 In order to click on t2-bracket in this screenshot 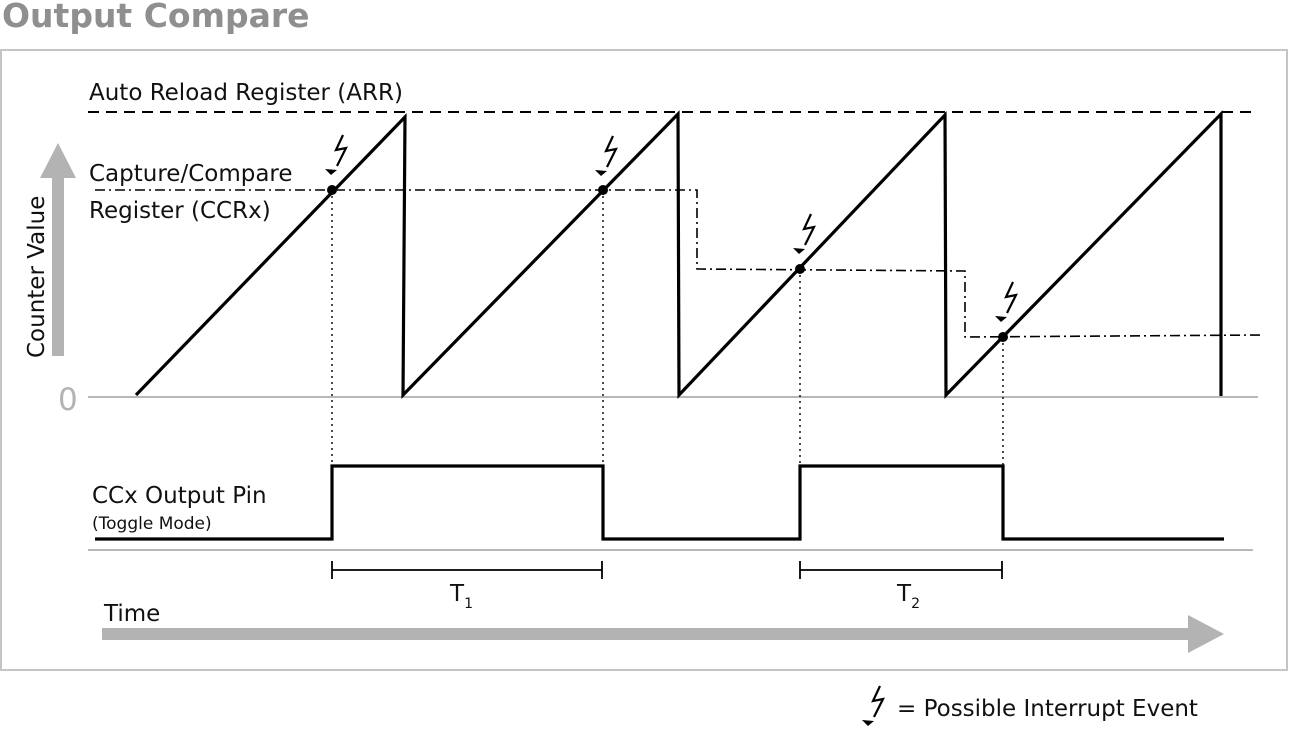, I will do `click(901, 570)`.